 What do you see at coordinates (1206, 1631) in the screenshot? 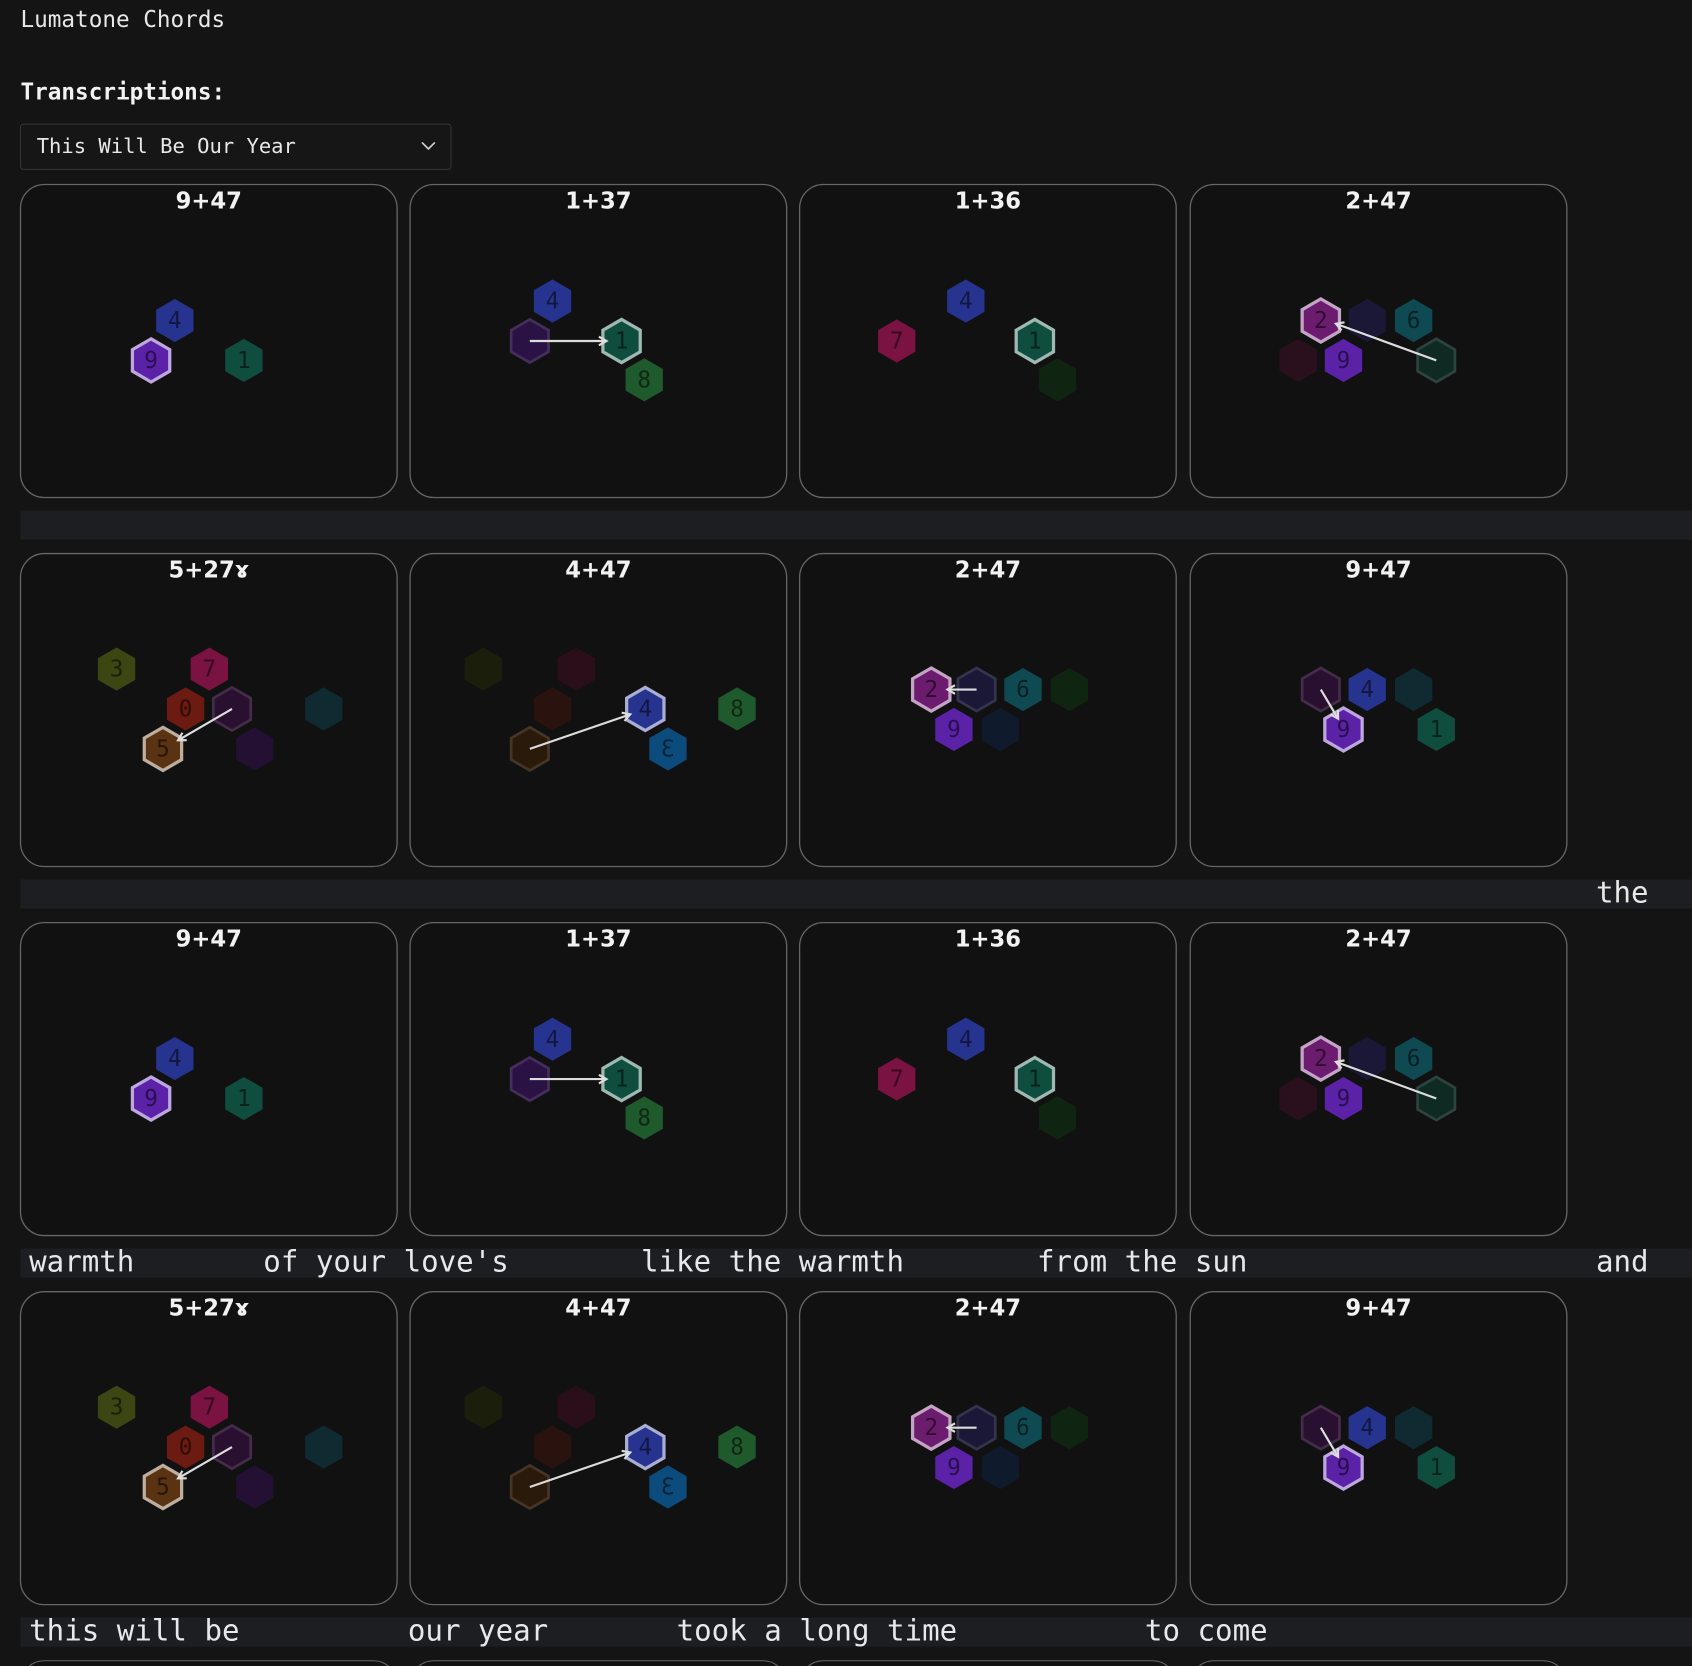
I see `lyric-text: to come` at bounding box center [1206, 1631].